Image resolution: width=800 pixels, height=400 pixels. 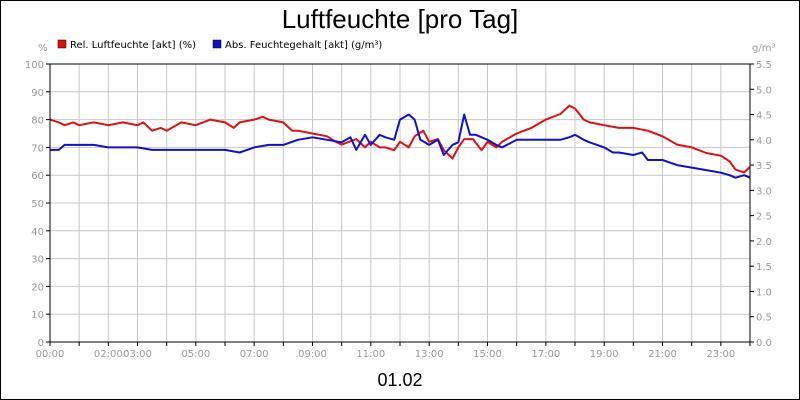 What do you see at coordinates (254, 354) in the screenshot?
I see `x-tick-label: 07:00` at bounding box center [254, 354].